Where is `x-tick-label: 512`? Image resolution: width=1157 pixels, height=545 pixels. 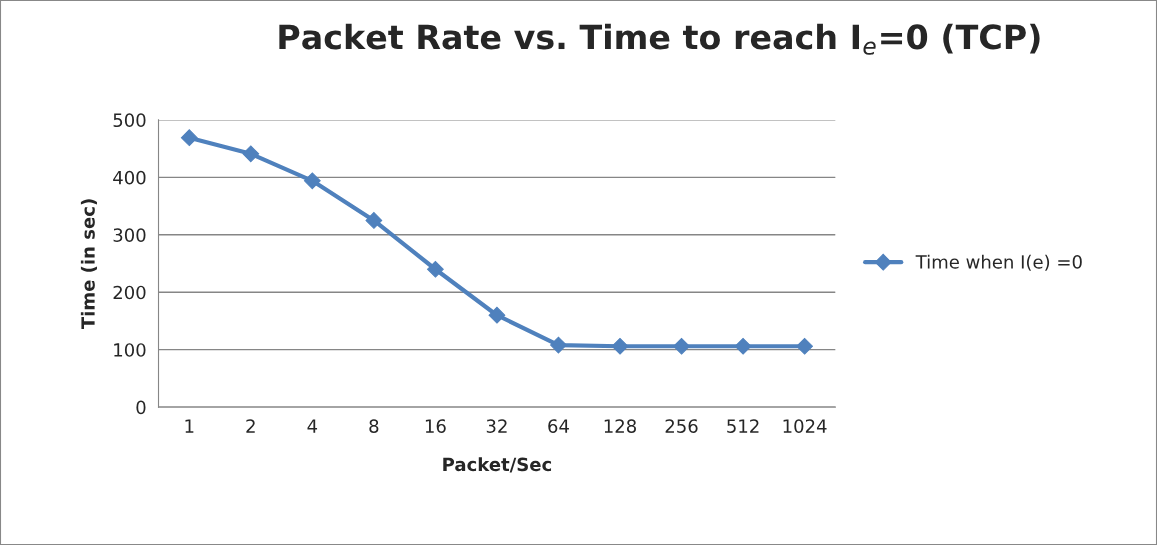
x-tick-label: 512 is located at coordinates (743, 426).